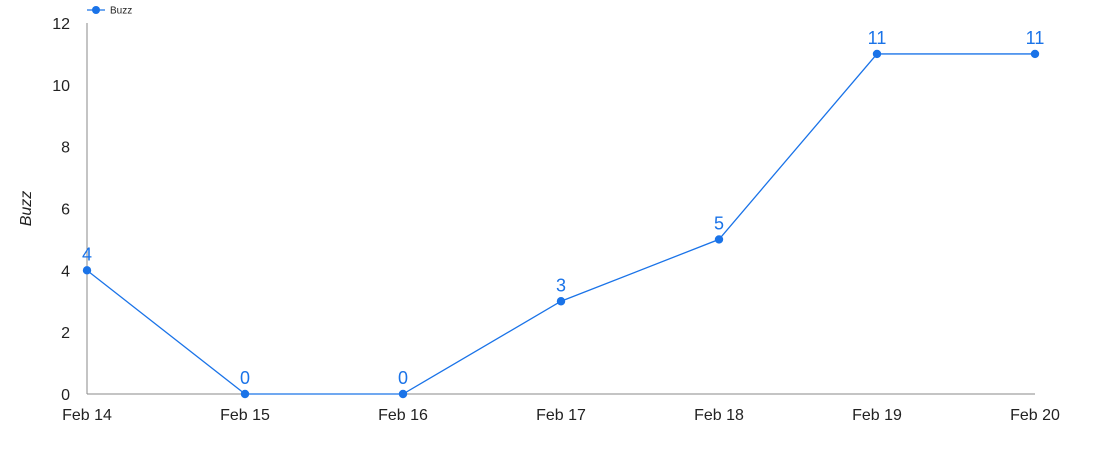  I want to click on y-tick-label: 10, so click(61, 86).